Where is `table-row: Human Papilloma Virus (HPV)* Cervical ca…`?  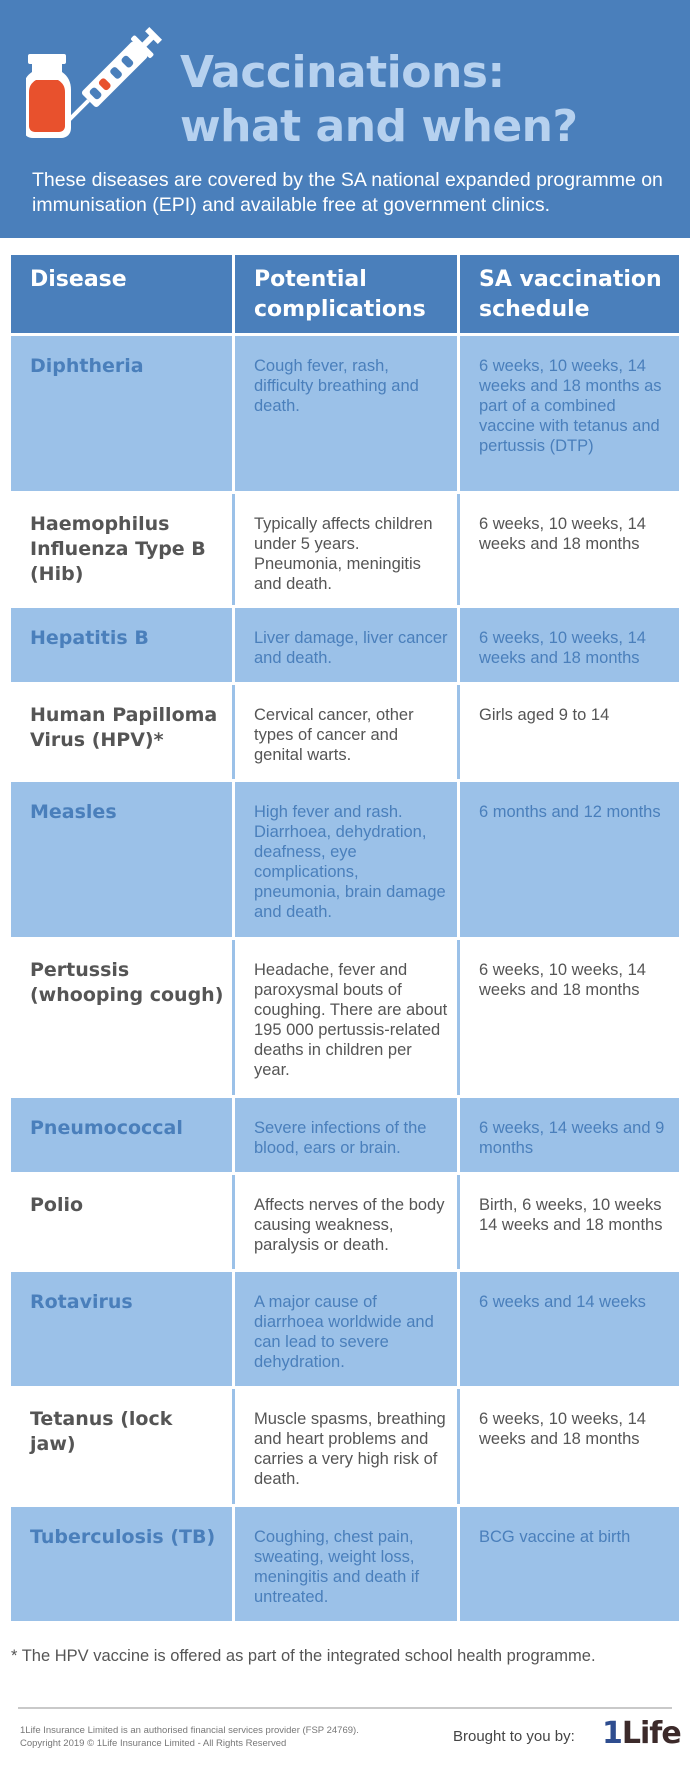 table-row: Human Papilloma Virus (HPV)* Cervical ca… is located at coordinates (345, 733).